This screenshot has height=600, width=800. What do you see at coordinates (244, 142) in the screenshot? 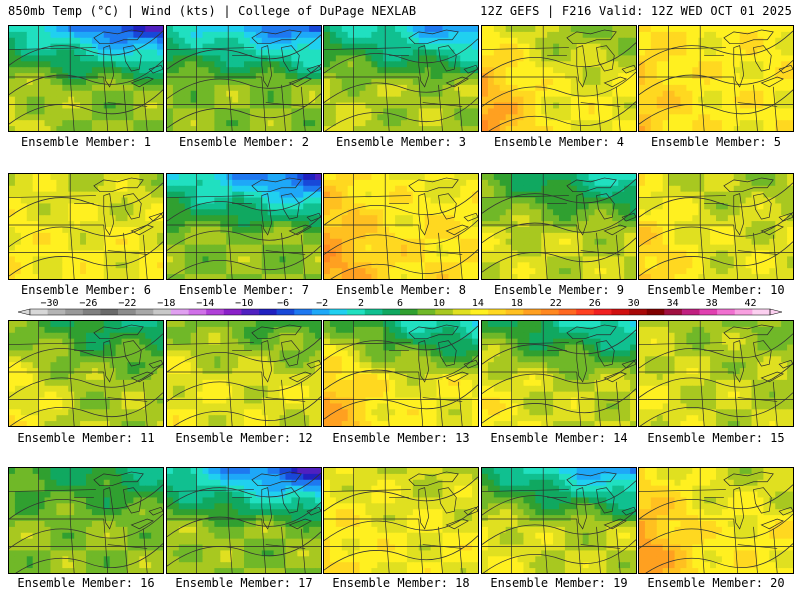
I see `ensemble-member-label: Ensemble Member: 2` at bounding box center [244, 142].